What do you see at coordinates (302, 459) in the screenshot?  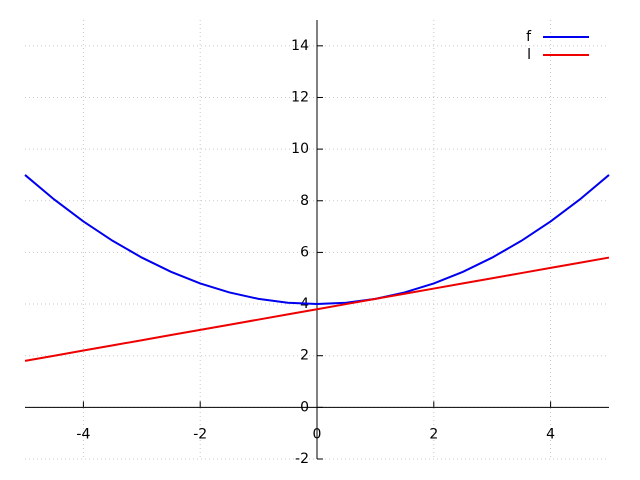 I see `y-tick-label: -2` at bounding box center [302, 459].